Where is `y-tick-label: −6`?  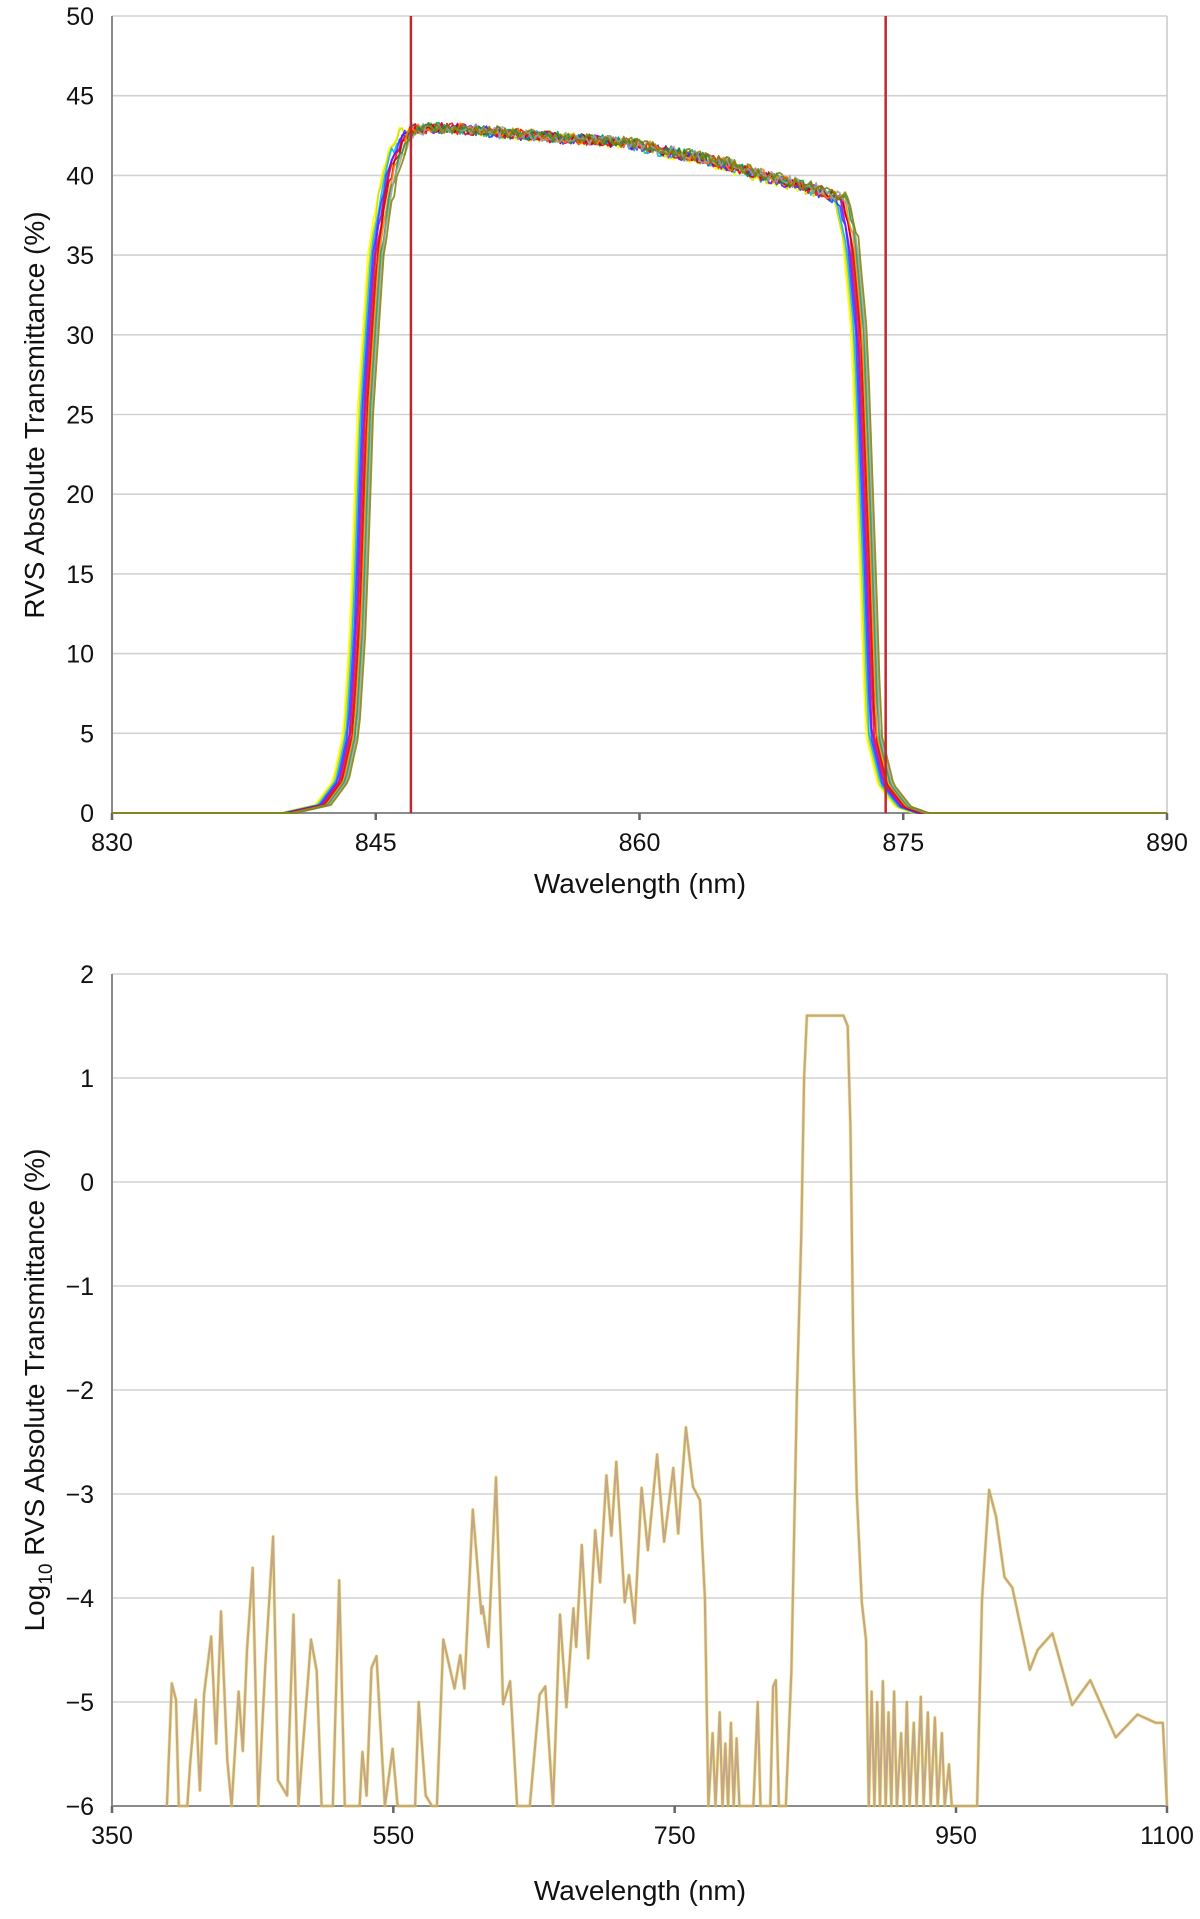
y-tick-label: −6 is located at coordinates (79, 1807).